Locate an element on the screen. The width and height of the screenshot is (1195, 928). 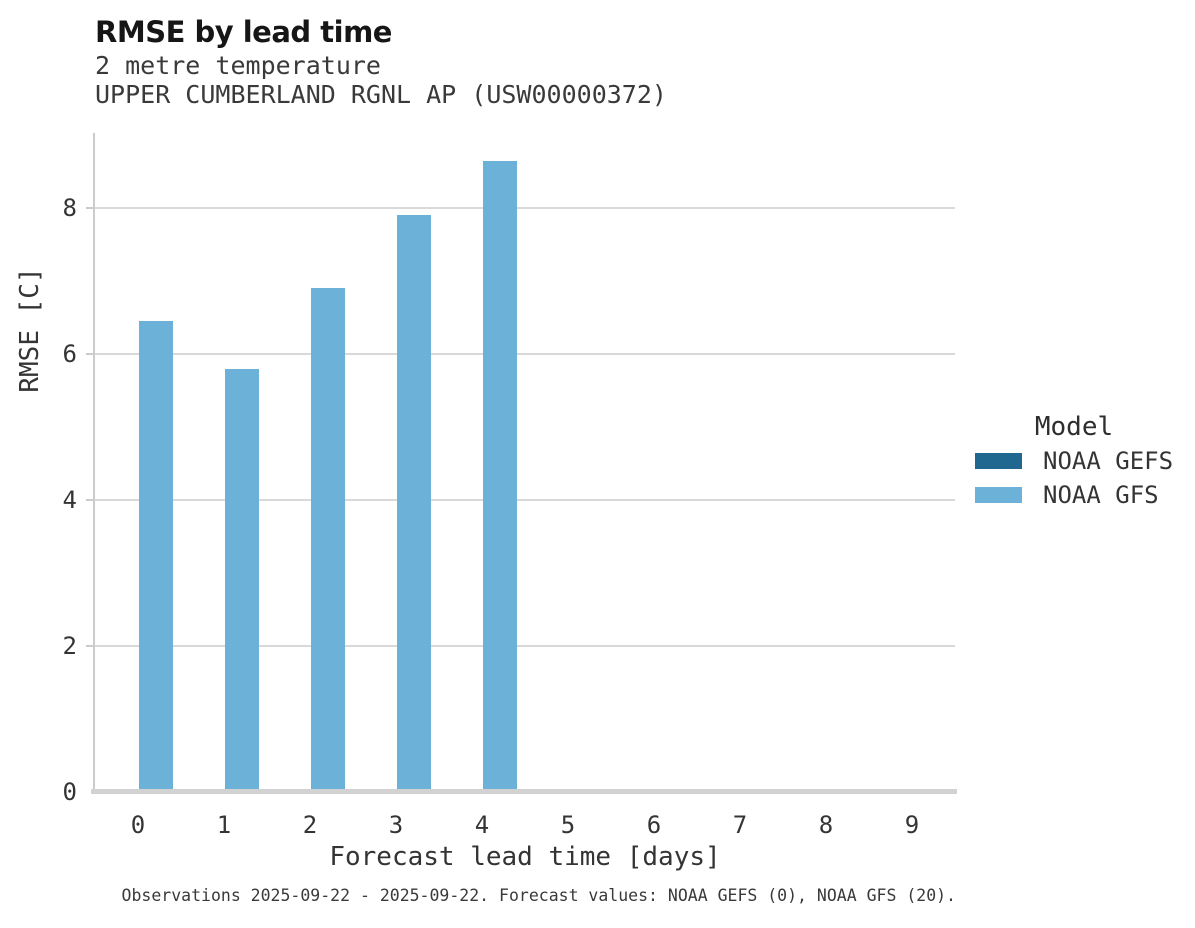
y-axis-line is located at coordinates (94, 463).